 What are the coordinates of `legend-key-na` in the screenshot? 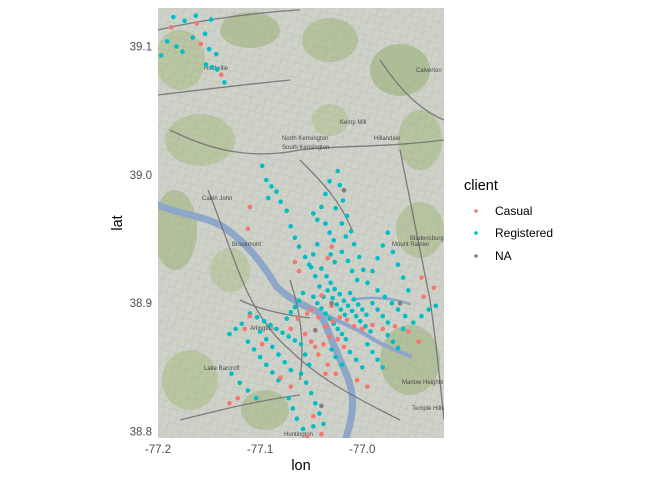 It's located at (476, 256).